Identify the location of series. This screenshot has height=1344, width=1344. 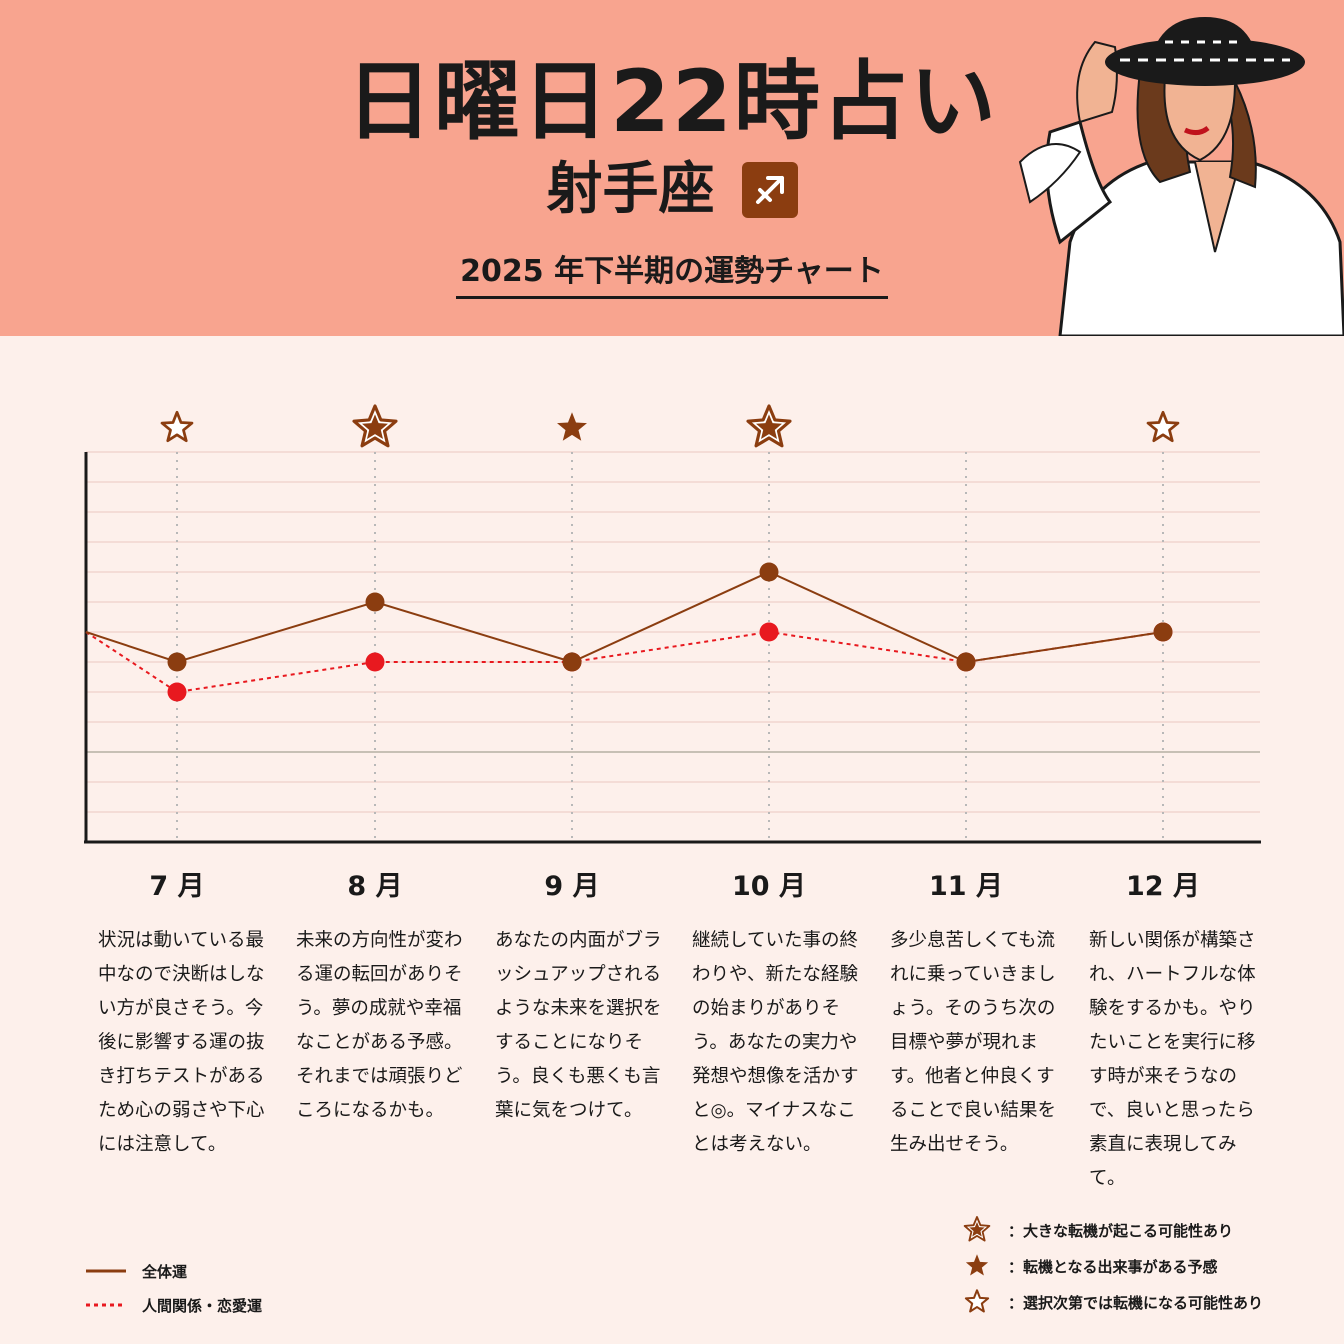
(629, 632).